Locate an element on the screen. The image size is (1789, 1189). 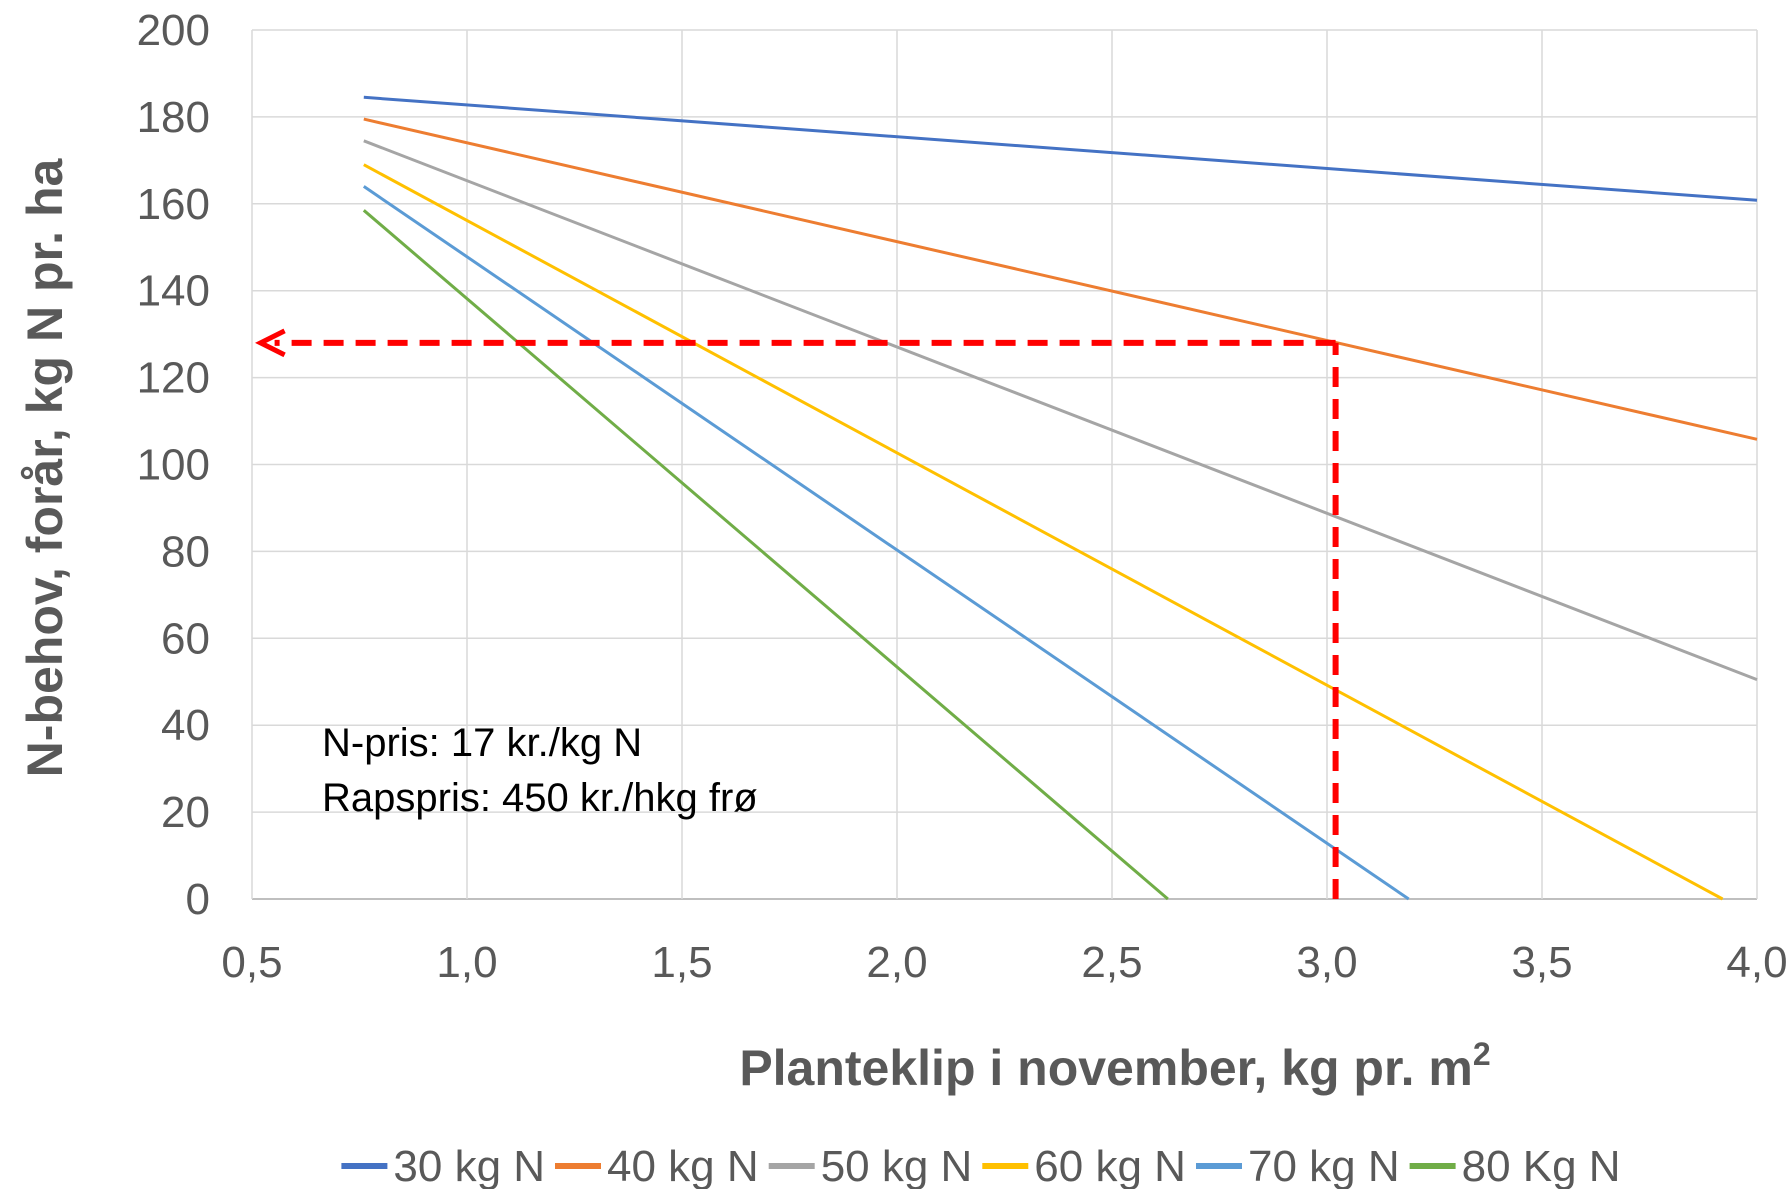
legend-item: 40 kg N is located at coordinates (657, 1165).